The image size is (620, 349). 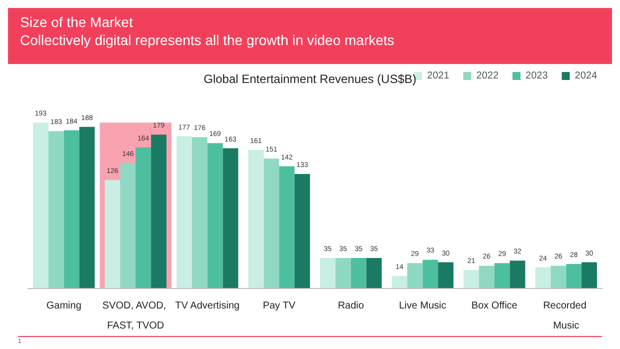 What do you see at coordinates (537, 76) in the screenshot?
I see `legend-label: 2023` at bounding box center [537, 76].